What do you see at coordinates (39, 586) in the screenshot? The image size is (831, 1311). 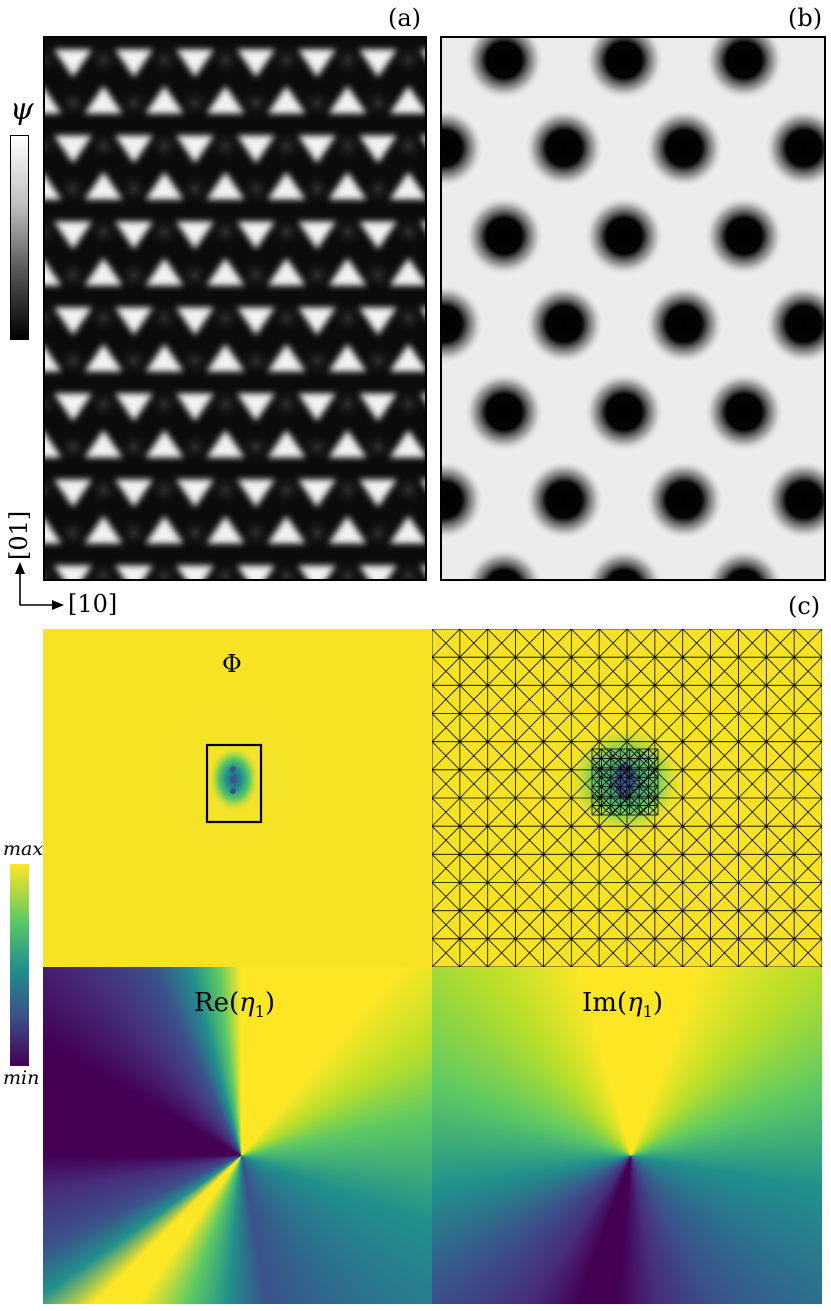 I see `axes-arrows` at bounding box center [39, 586].